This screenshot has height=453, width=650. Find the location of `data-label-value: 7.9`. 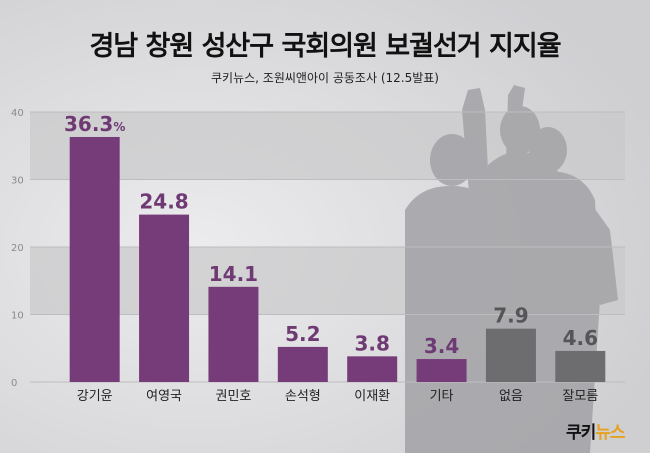

data-label-value: 7.9 is located at coordinates (510, 316).